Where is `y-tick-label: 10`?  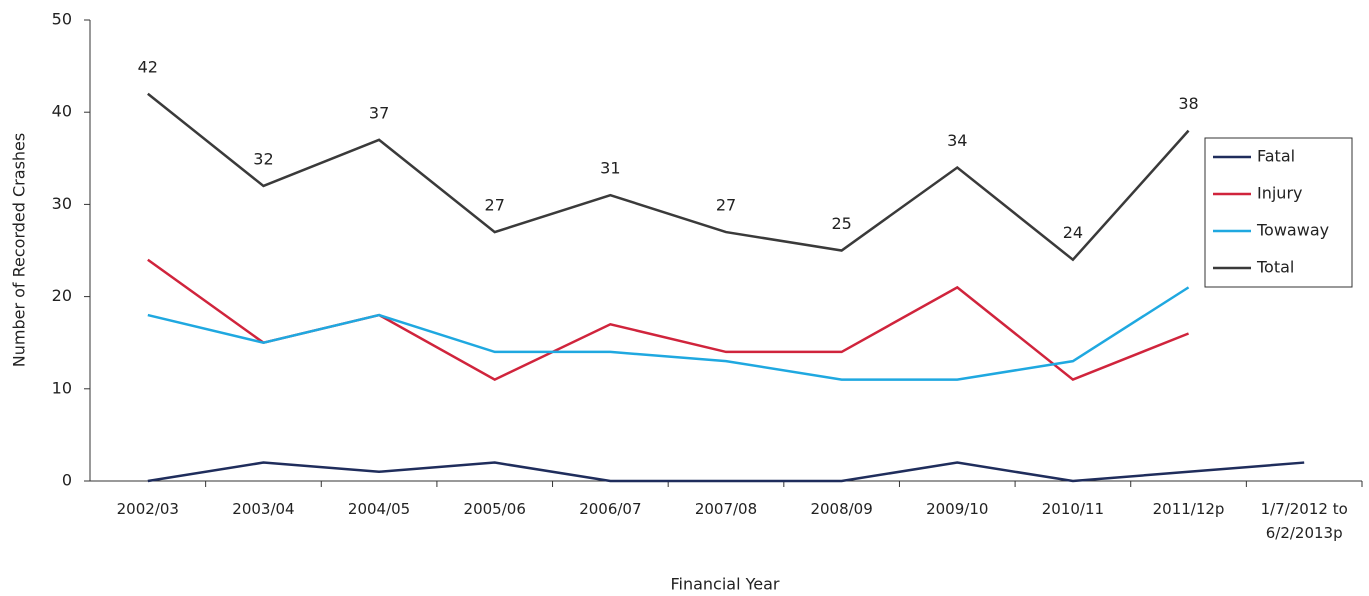
y-tick-label: 10 is located at coordinates (62, 387).